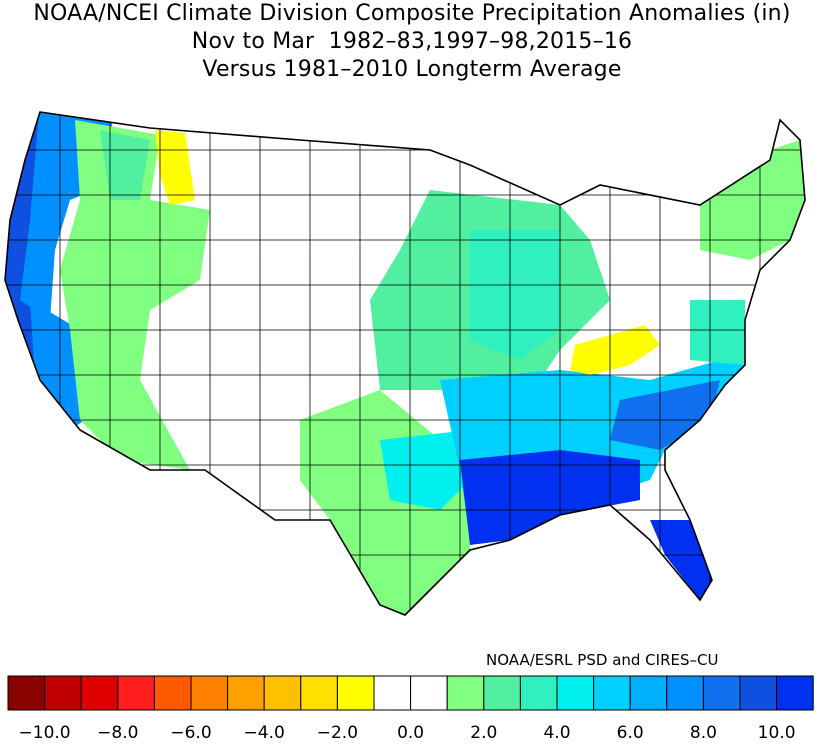  What do you see at coordinates (410, 733) in the screenshot?
I see `legend-tick-label: 0.0` at bounding box center [410, 733].